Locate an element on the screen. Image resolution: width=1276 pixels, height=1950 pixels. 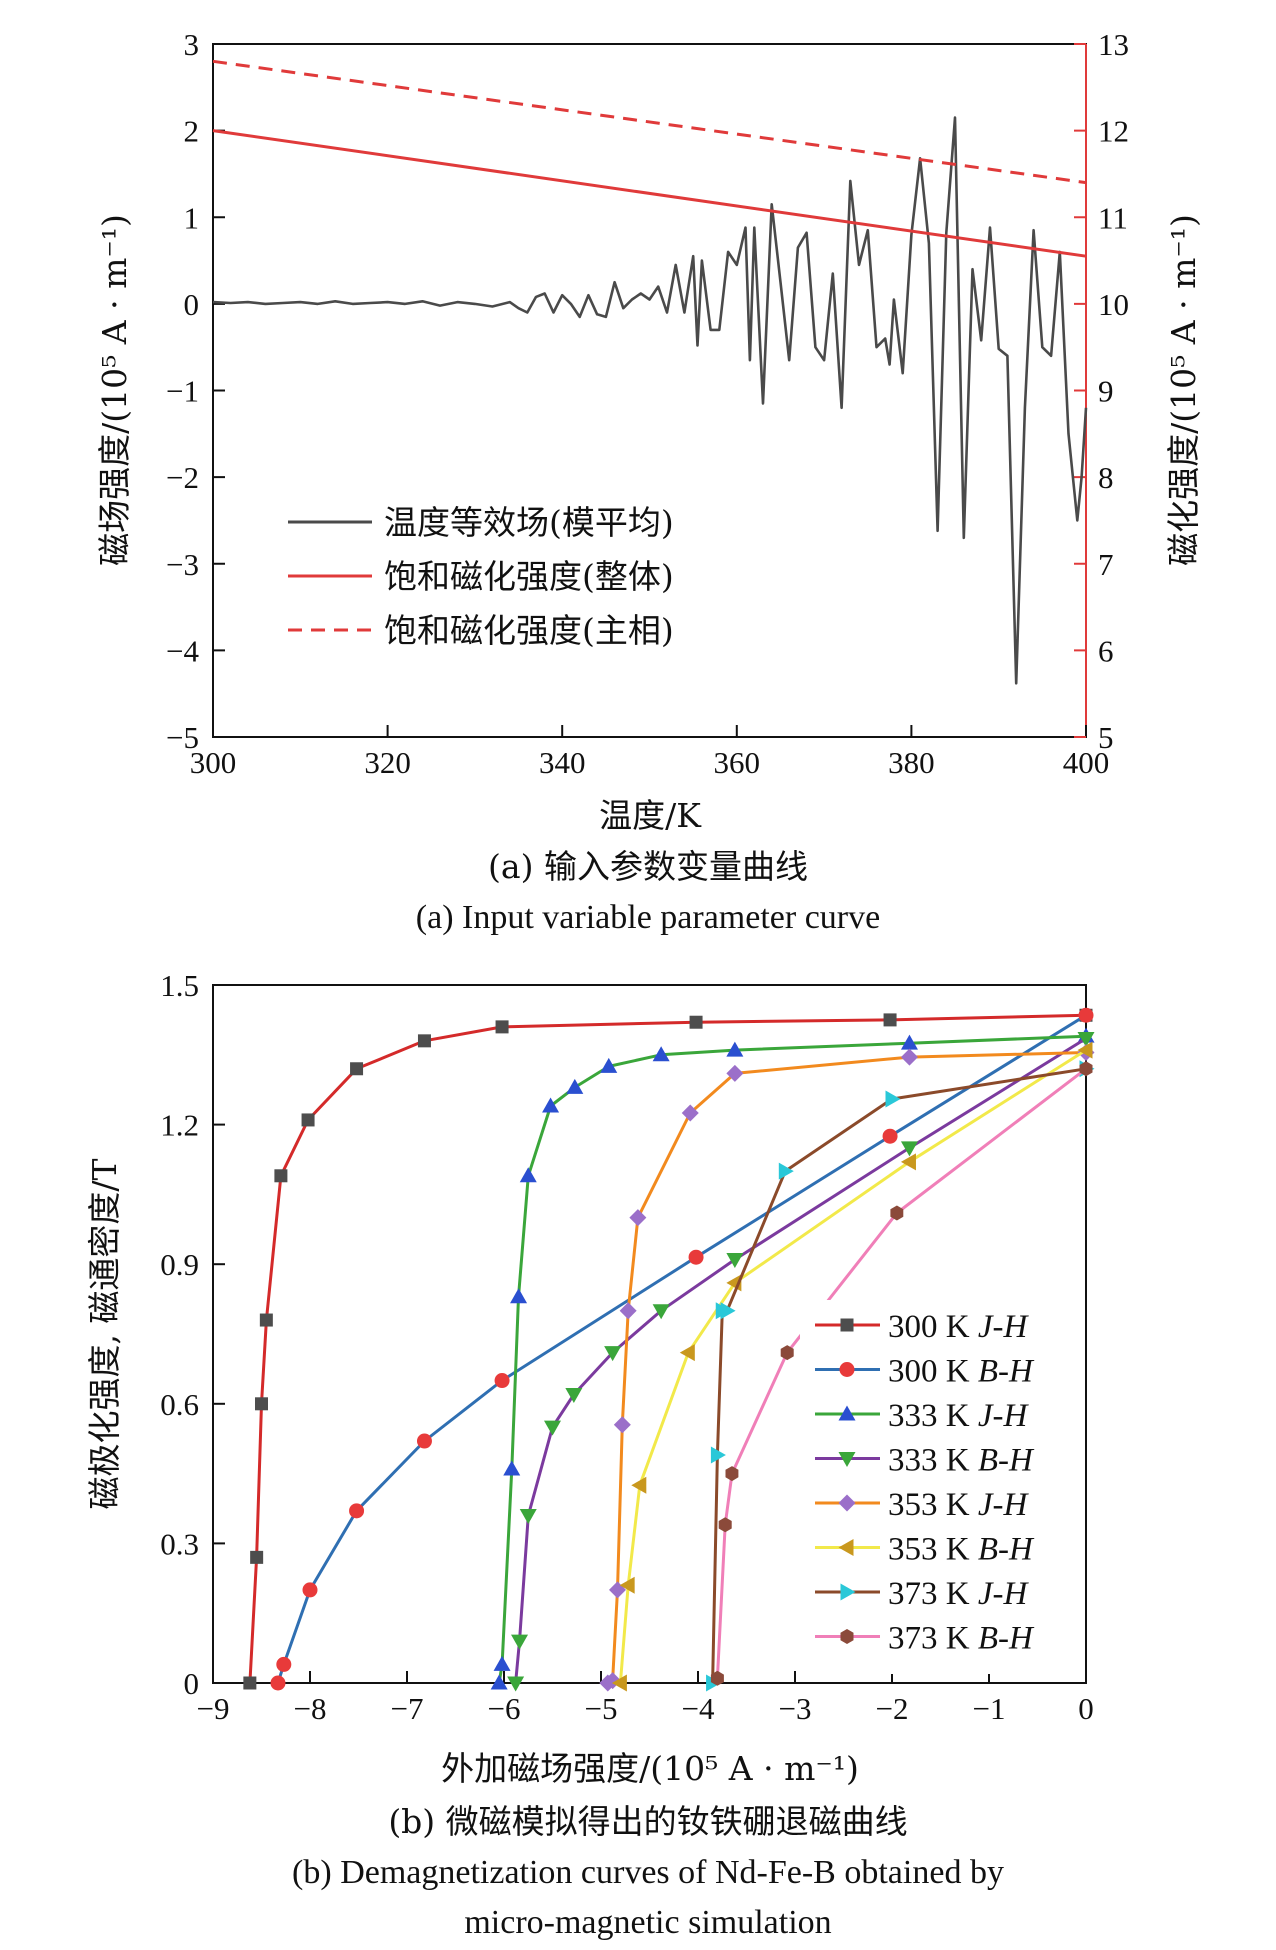
panel-b-y-tick-label: 0 is located at coordinates (192, 1683).